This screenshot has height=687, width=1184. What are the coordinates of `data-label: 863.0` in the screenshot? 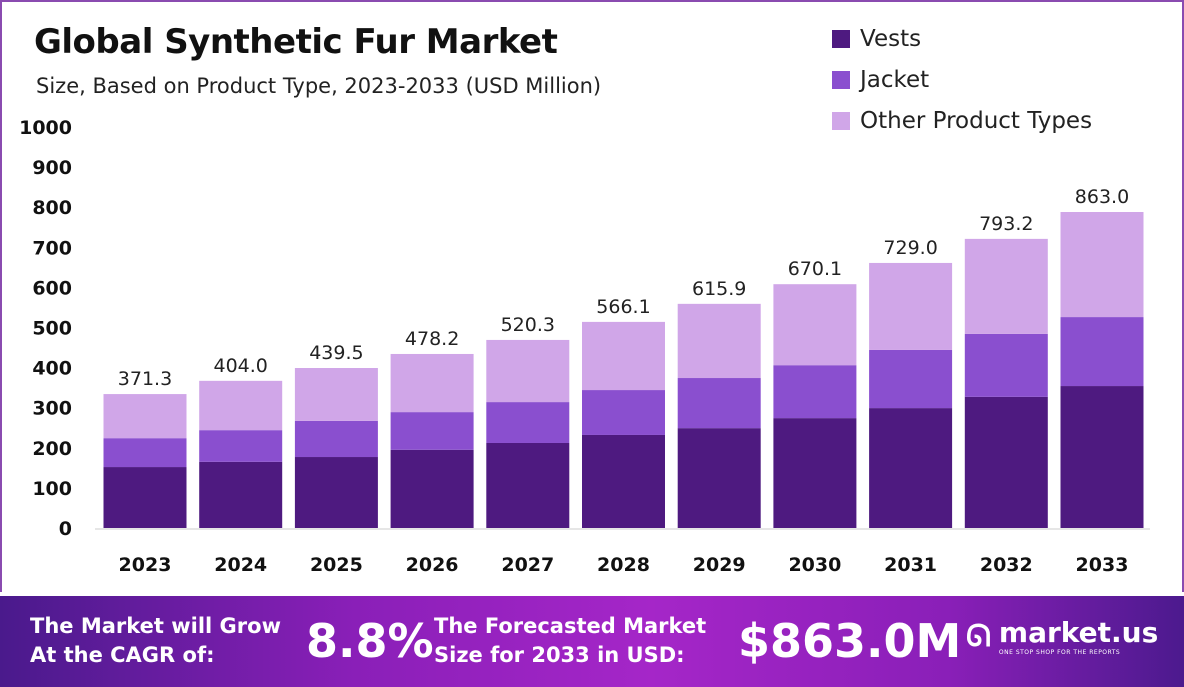 It's located at (1102, 197).